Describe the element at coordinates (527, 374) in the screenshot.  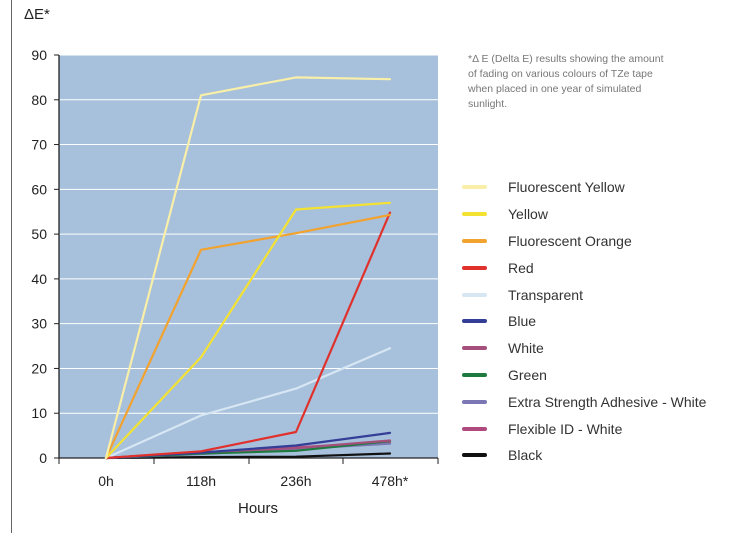
I see `legend-label: Green` at that location.